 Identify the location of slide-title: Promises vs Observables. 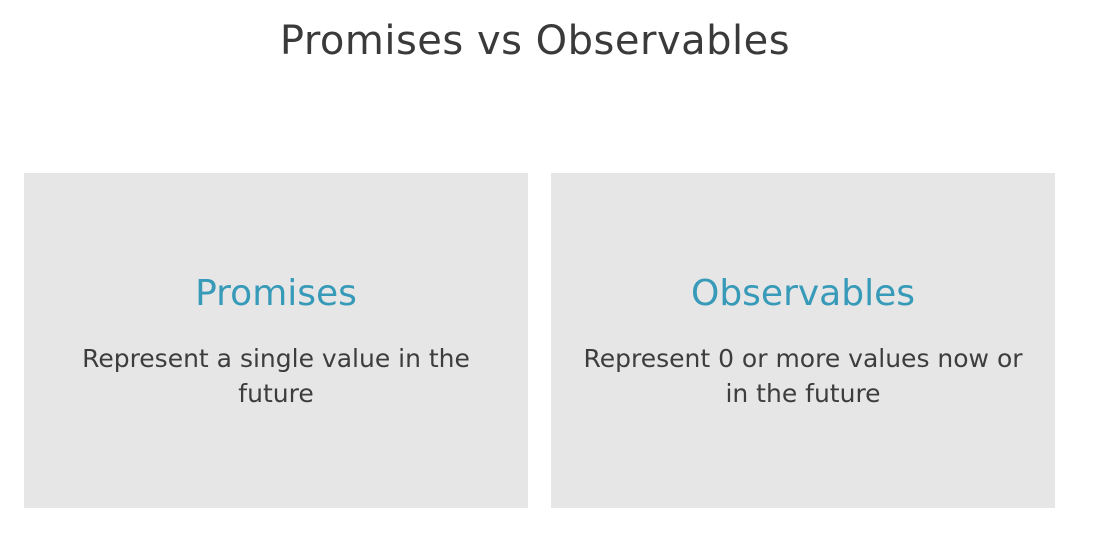
(535, 41).